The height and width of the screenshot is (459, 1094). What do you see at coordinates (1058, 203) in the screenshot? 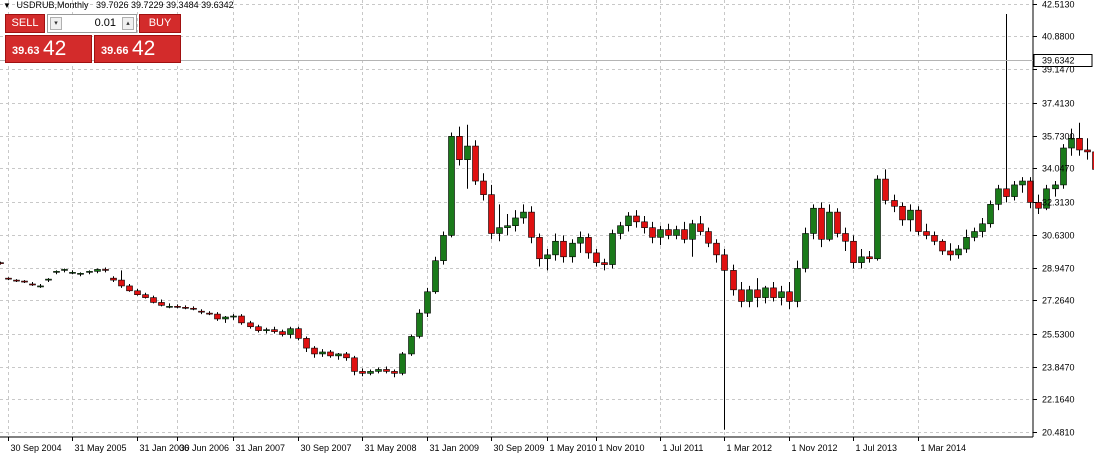
I see `y-tick-label: 32.3130` at bounding box center [1058, 203].